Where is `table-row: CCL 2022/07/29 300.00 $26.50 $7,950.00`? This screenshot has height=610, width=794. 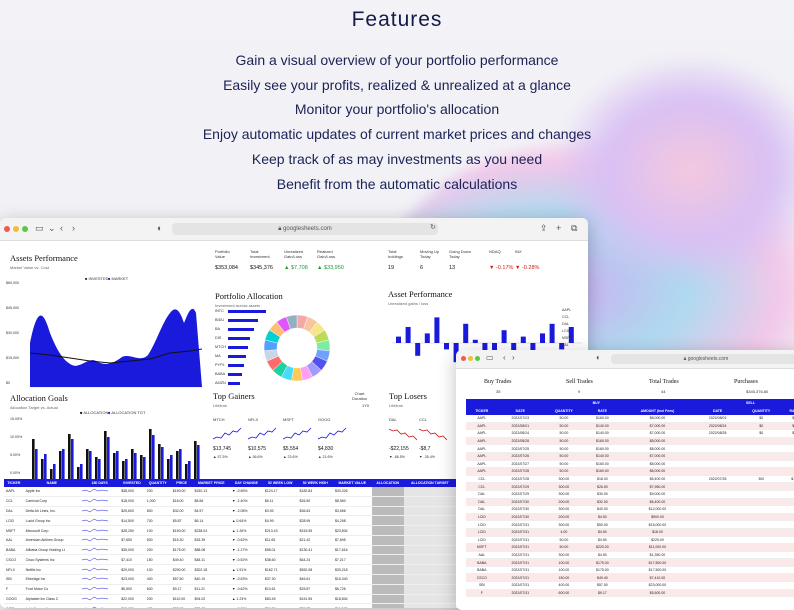 table-row: CCL 2022/07/29 300.00 $26.50 $7,950.00 is located at coordinates (630, 486).